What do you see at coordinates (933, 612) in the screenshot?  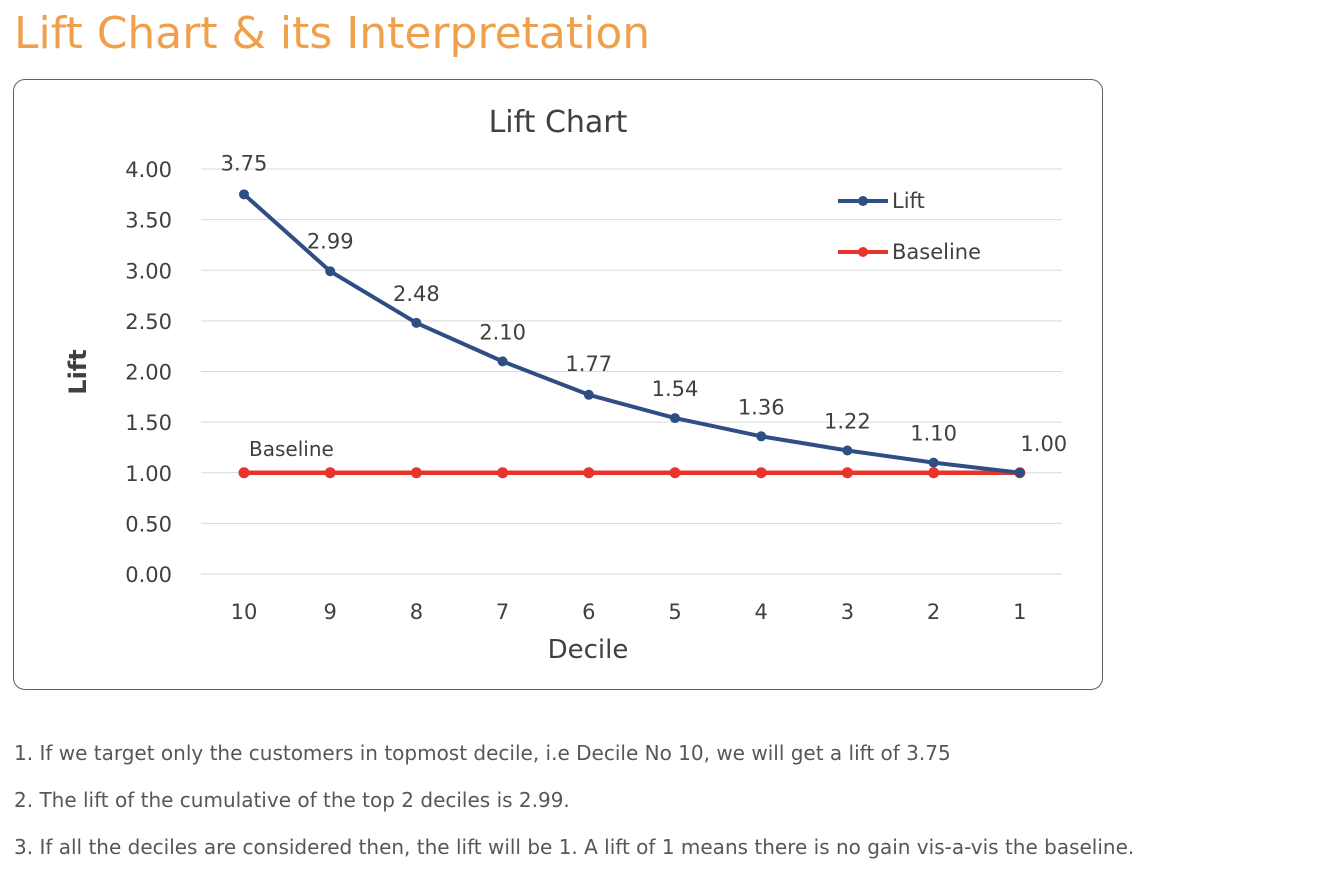 I see `x-tick-label: 2` at bounding box center [933, 612].